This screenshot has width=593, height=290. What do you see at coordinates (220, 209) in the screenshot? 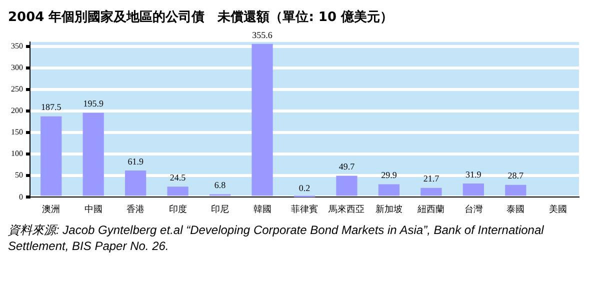
I see `x-tick-label: 印尼` at bounding box center [220, 209].